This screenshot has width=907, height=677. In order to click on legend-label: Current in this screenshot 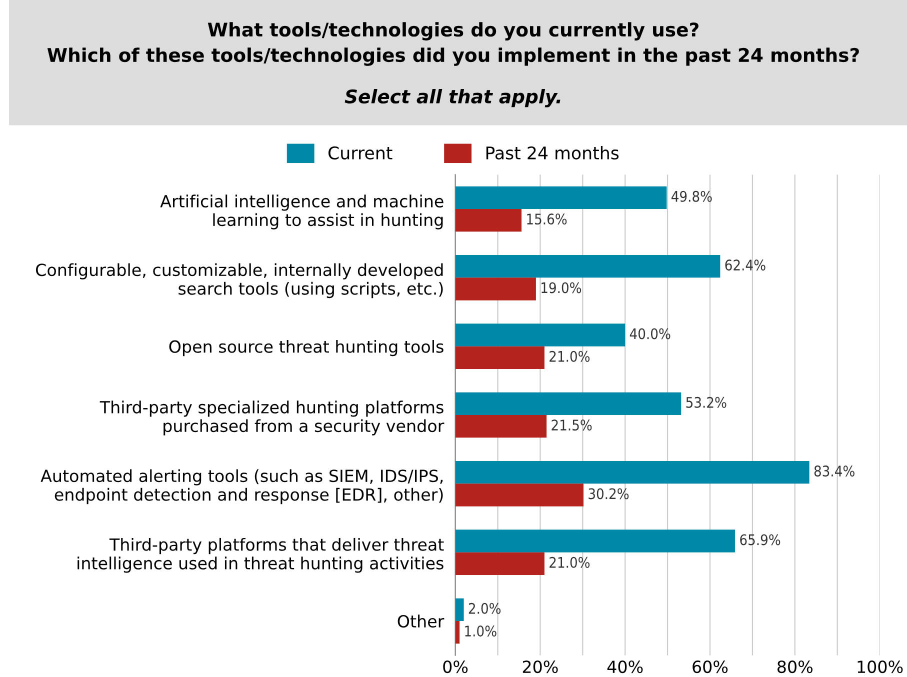, I will do `click(360, 153)`.